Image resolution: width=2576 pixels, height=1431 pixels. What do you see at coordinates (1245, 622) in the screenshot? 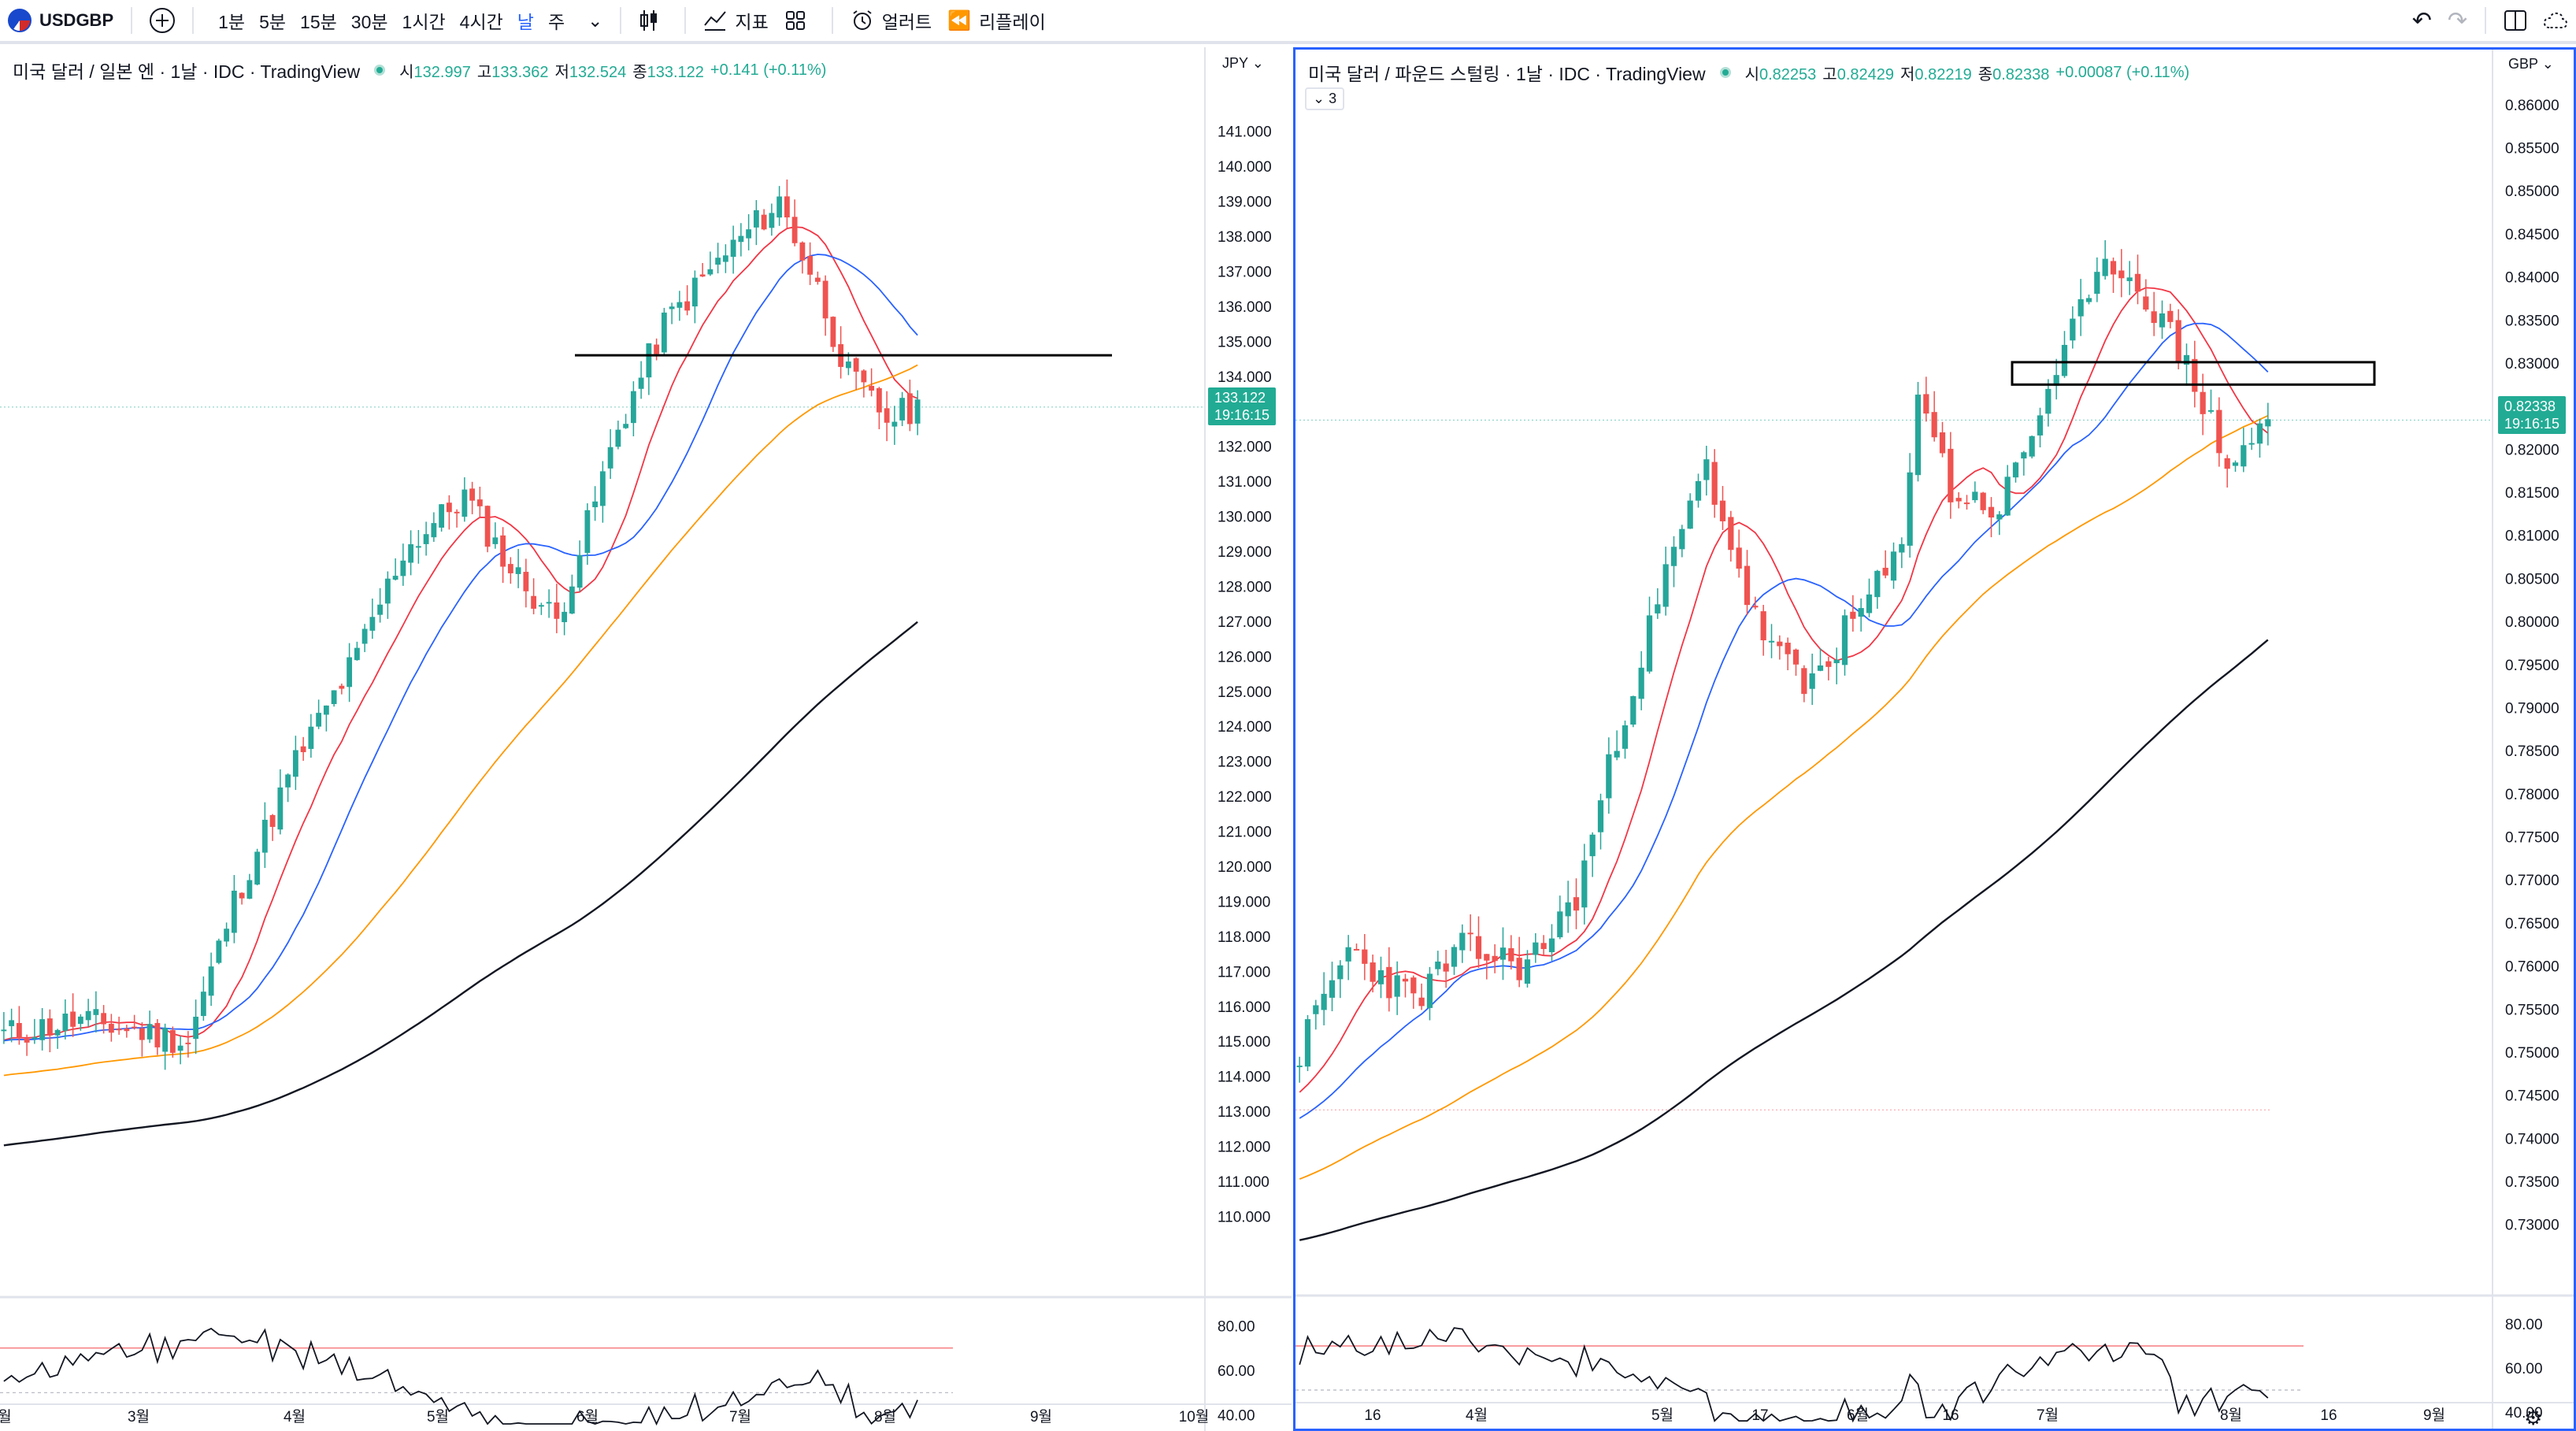
I see `price-axis-label: 127.000` at bounding box center [1245, 622].